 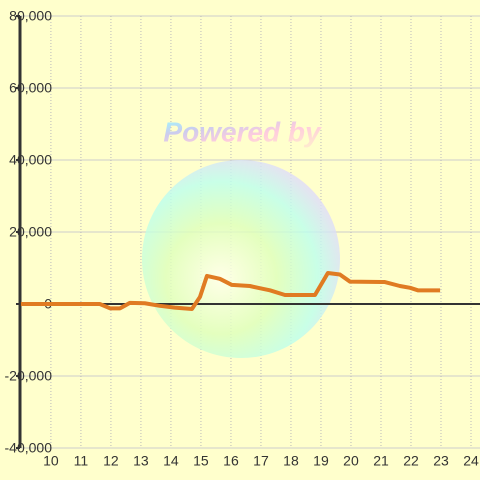 What do you see at coordinates (351, 461) in the screenshot?
I see `x-tick-label: 20` at bounding box center [351, 461].